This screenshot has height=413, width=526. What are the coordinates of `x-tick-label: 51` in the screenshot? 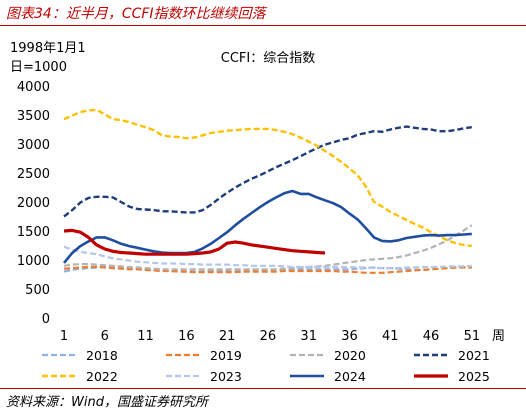 It's located at (472, 336).